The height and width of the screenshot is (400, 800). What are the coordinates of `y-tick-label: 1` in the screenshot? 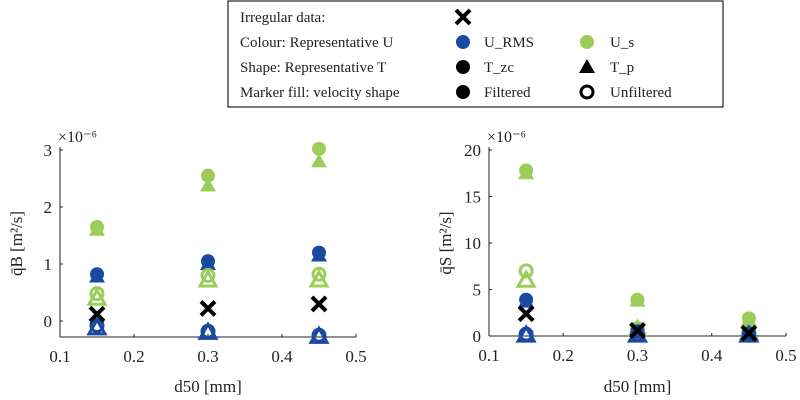 It's located at (48, 264).